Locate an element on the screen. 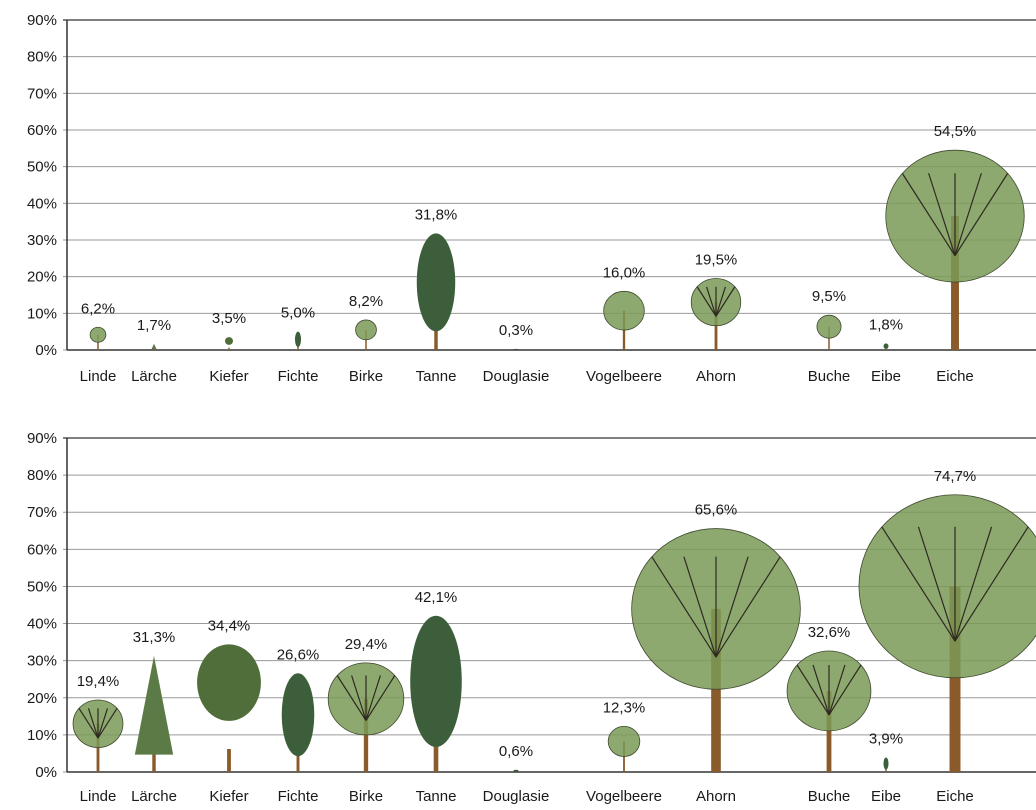 The height and width of the screenshot is (810, 1036). tree-mark-eiche is located at coordinates (955, 250).